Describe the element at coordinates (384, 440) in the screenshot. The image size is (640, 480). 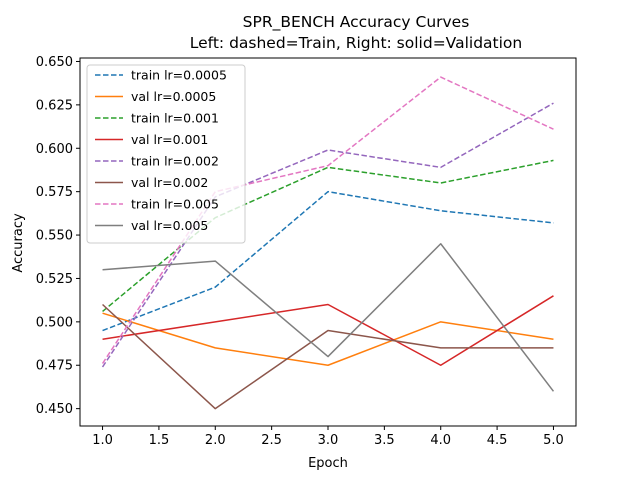
I see `x-tick-label: 3.5` at that location.